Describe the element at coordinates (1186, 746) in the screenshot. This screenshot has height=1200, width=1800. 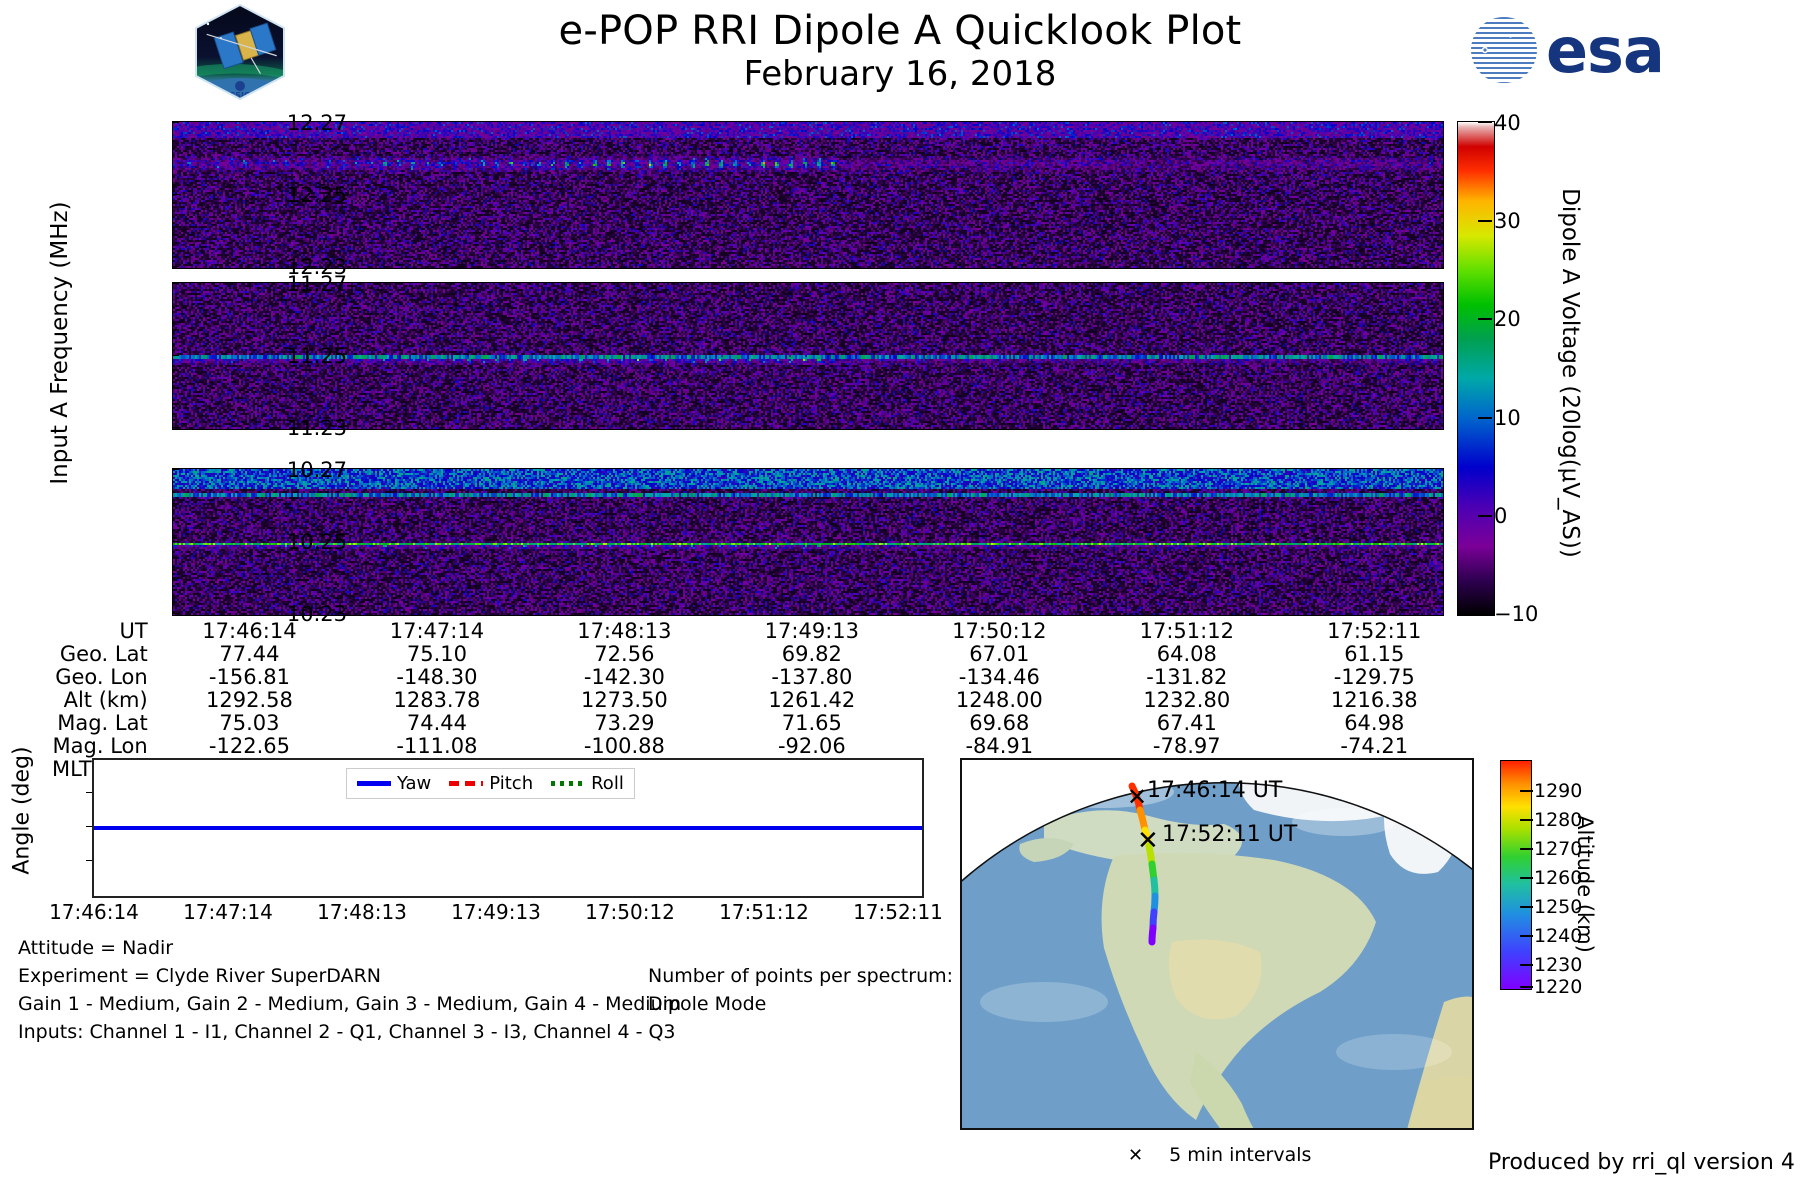
I see `cell: -78.97` at that location.